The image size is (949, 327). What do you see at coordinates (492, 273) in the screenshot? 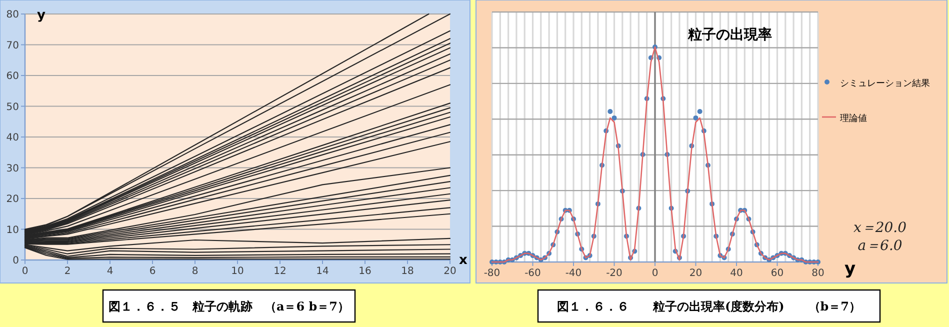
I see `x-tick-label: -80` at bounding box center [492, 273].